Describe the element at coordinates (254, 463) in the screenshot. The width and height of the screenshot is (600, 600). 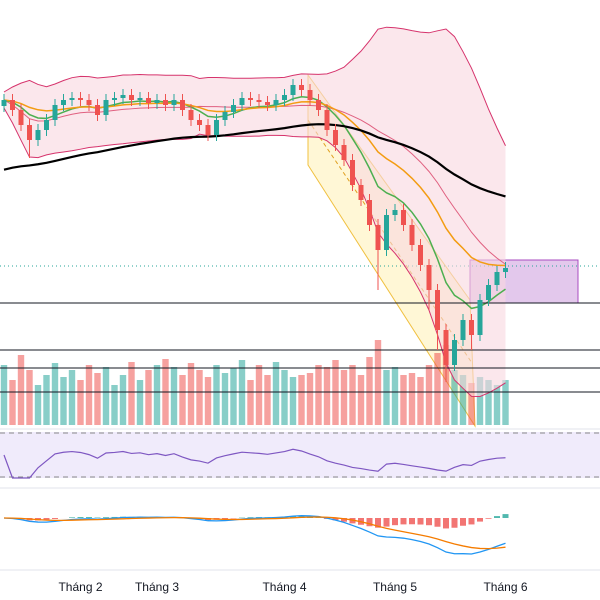
I see `rsi-line` at that location.